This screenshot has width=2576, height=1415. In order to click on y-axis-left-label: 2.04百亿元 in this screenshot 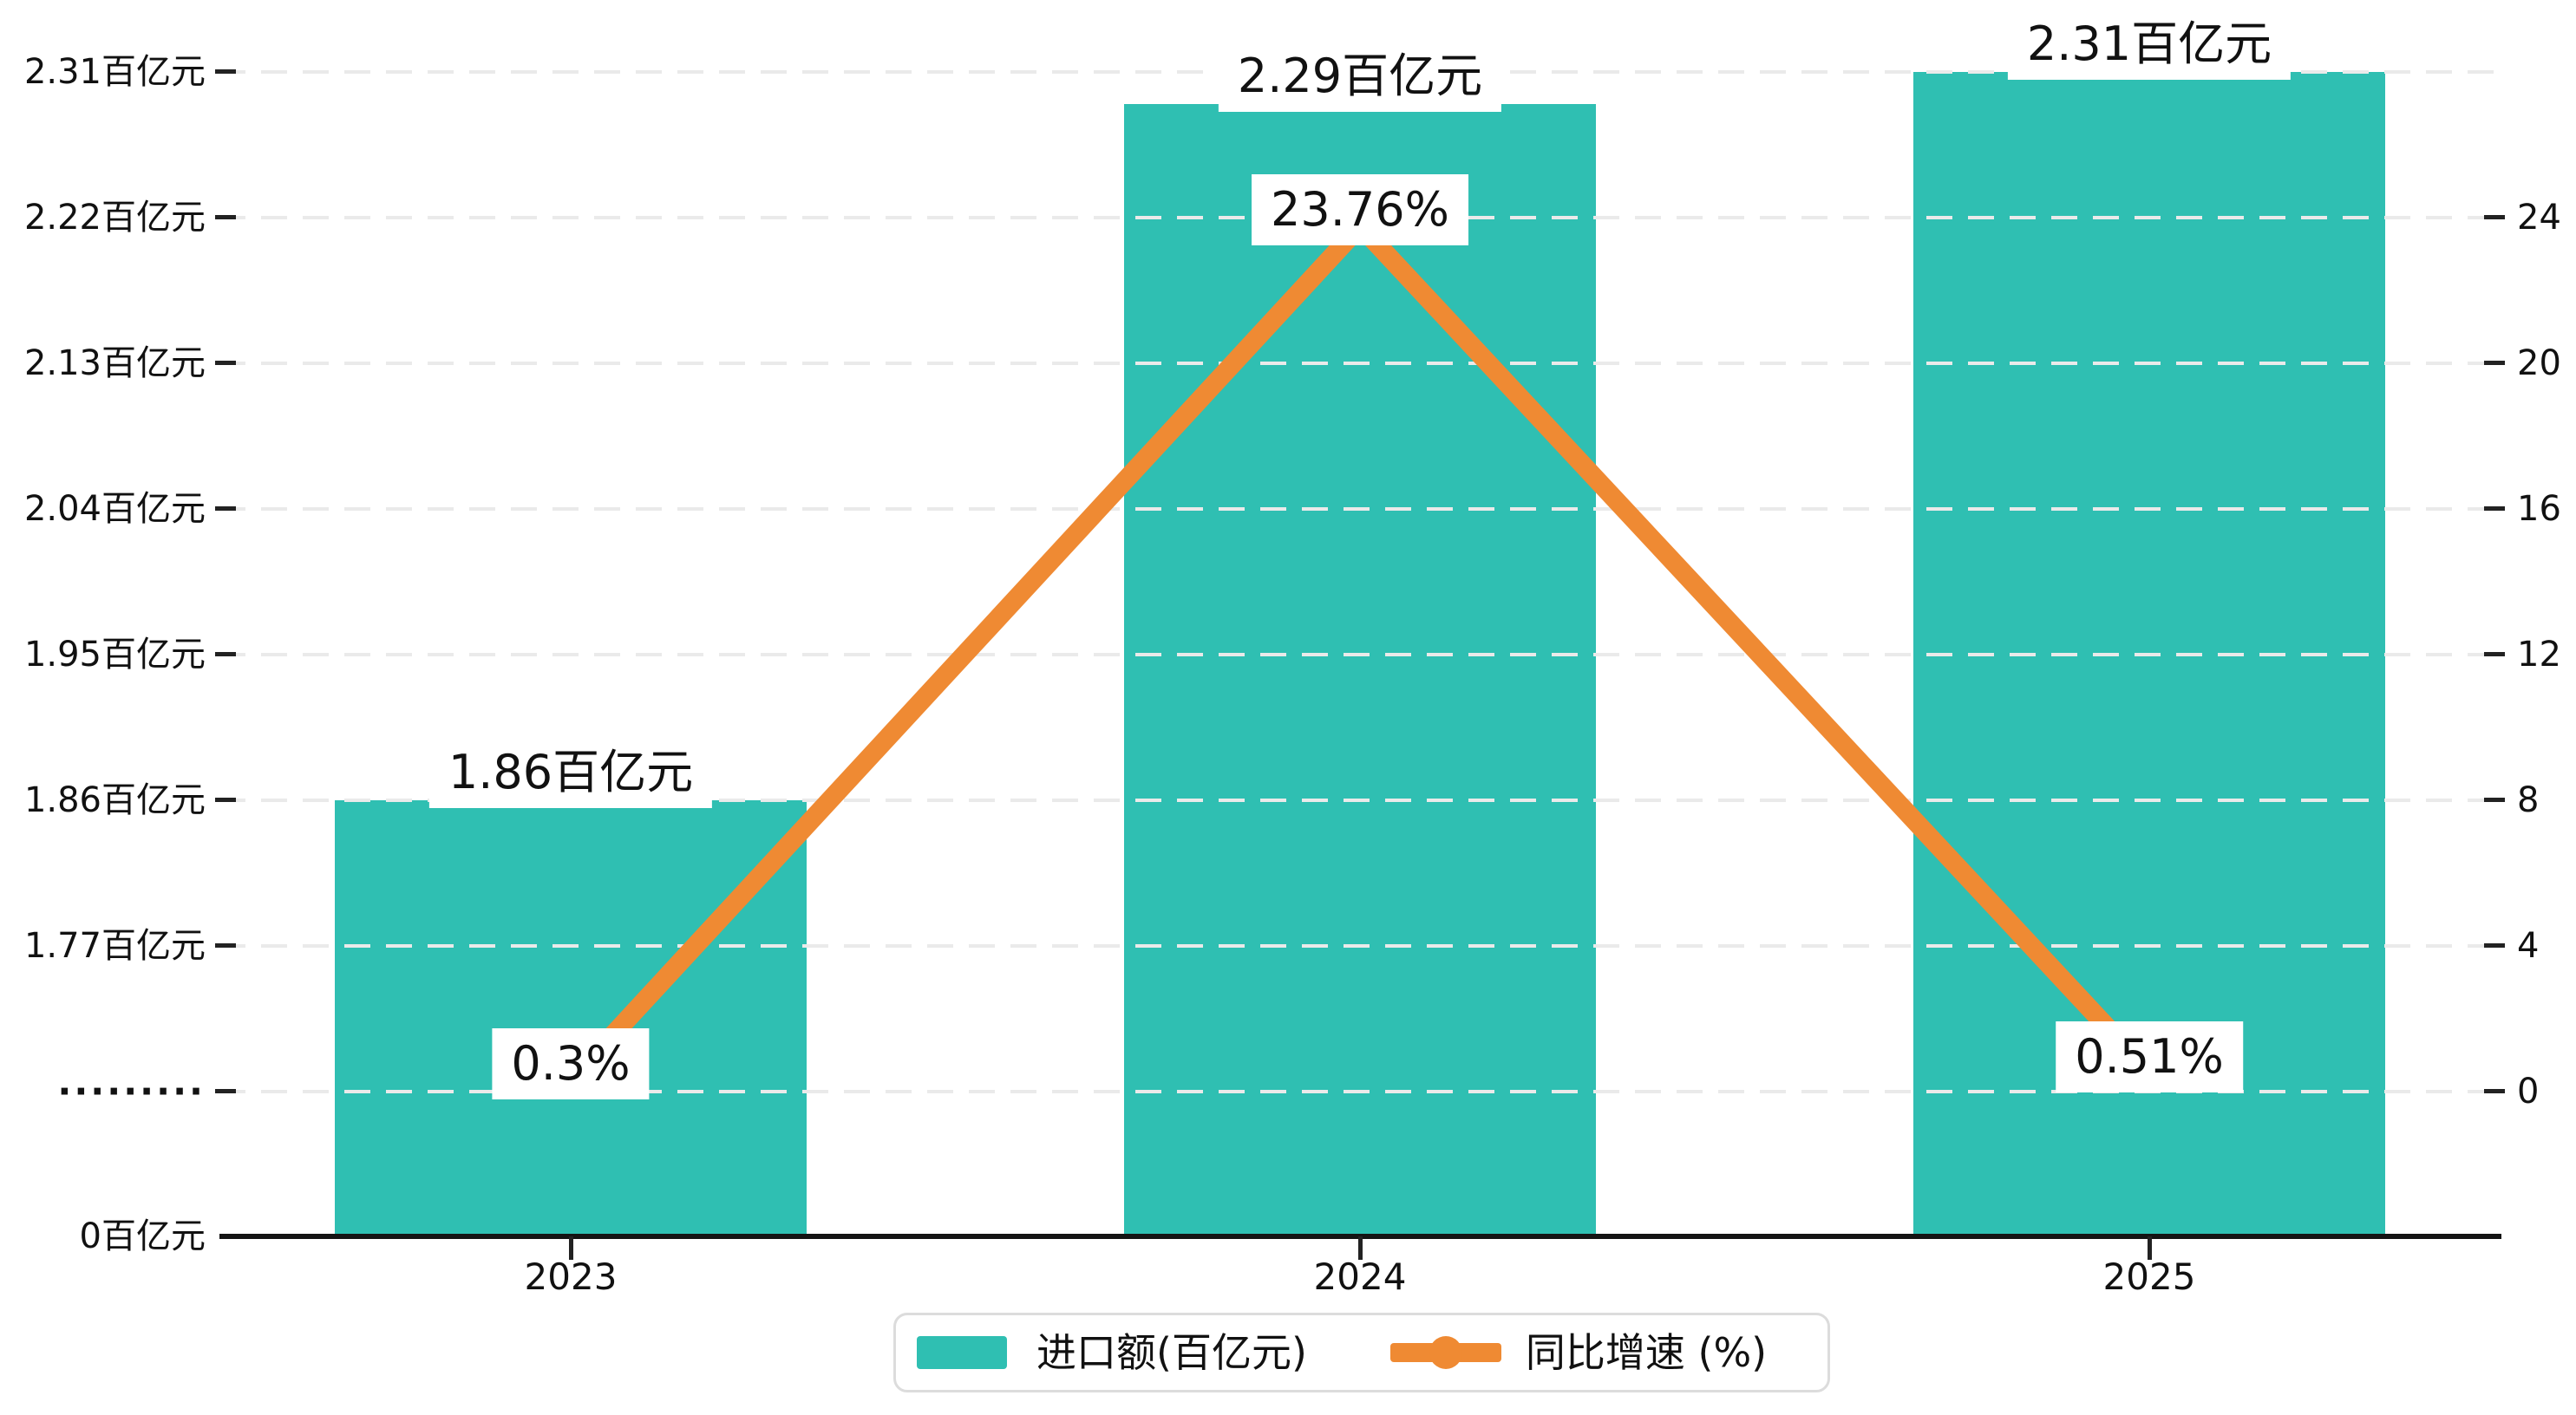, I will do `click(114, 509)`.